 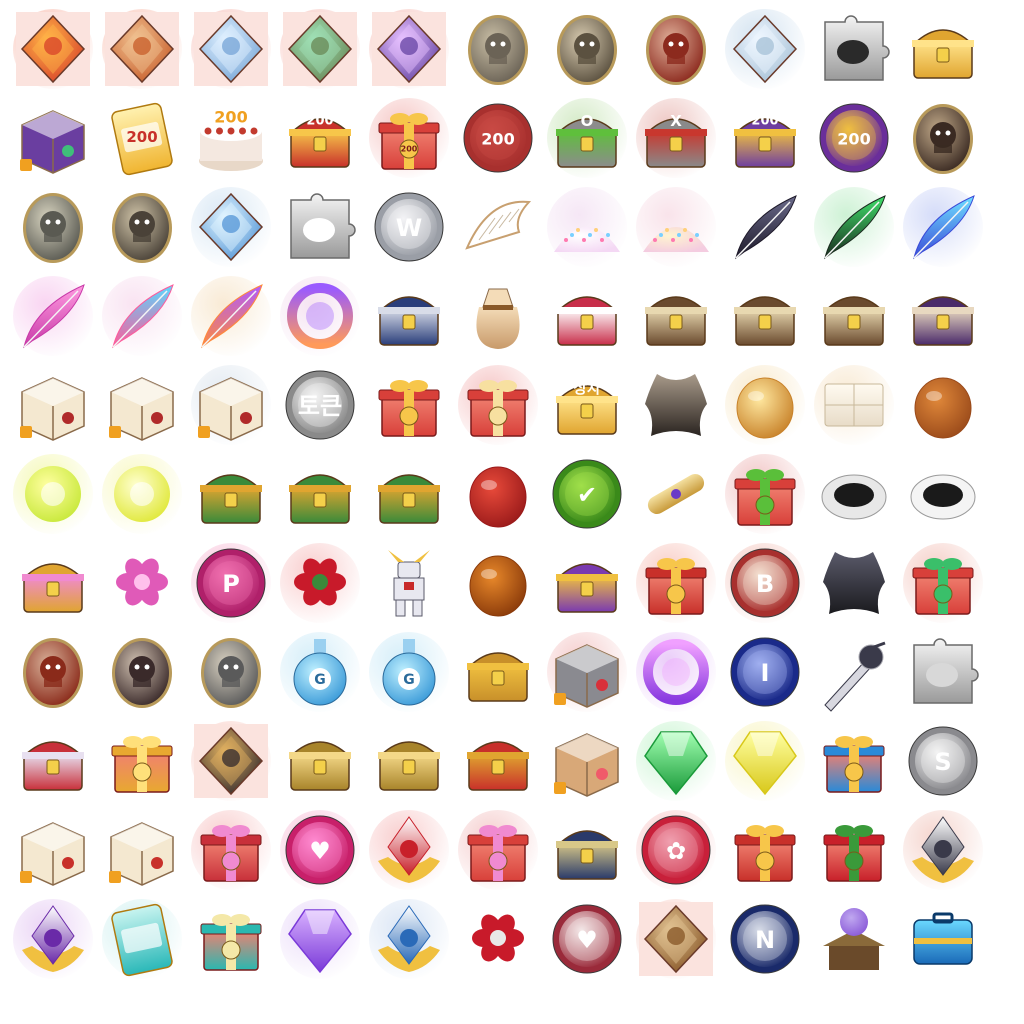 I want to click on item-slot: 토큰, so click(x=319, y=404).